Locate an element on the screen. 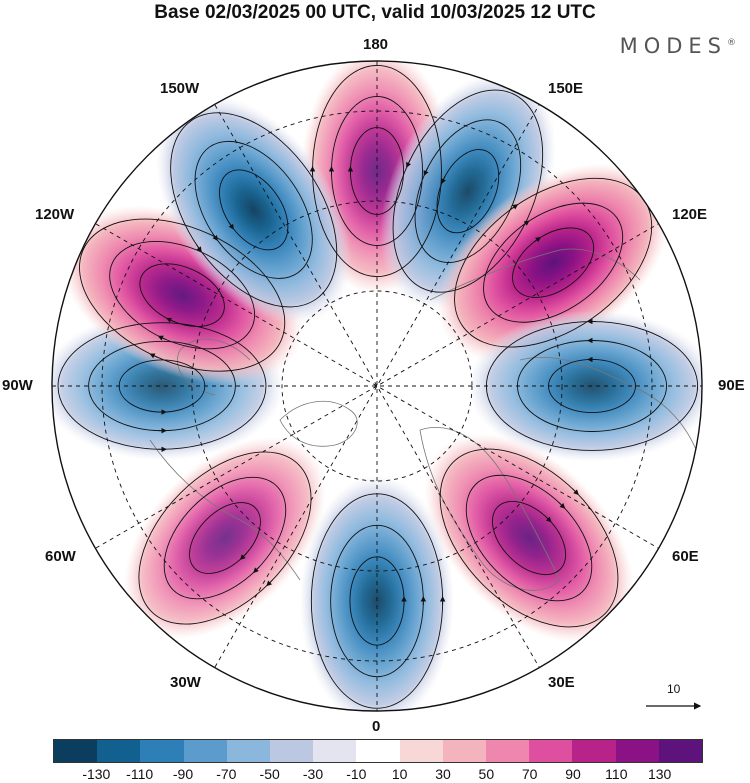 Image resolution: width=750 pixels, height=783 pixels. lon-label-120e: 120E is located at coordinates (690, 214).